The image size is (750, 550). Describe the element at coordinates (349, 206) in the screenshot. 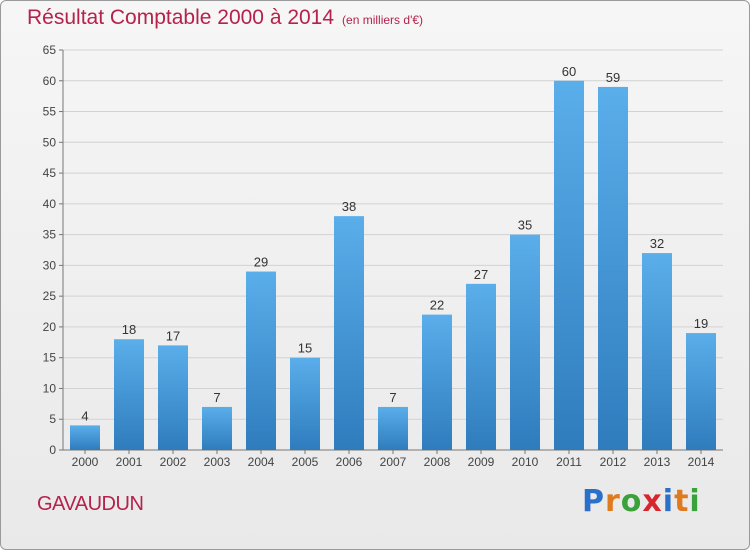

I see `data-label: 38` at that location.